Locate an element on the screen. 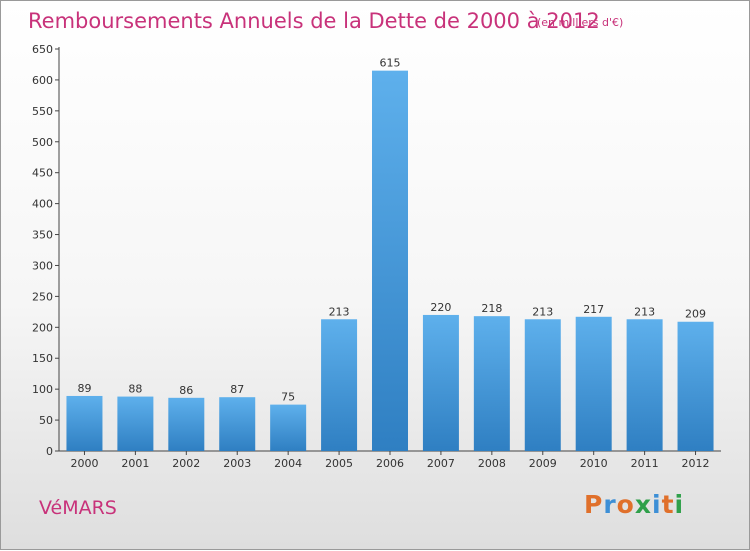 This screenshot has width=750, height=551. bar-2009 is located at coordinates (542, 385).